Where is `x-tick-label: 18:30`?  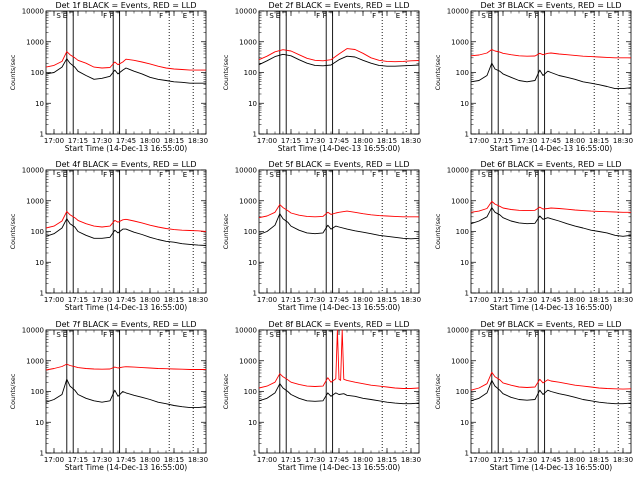
x-tick-label: 18:30 is located at coordinates (411, 141).